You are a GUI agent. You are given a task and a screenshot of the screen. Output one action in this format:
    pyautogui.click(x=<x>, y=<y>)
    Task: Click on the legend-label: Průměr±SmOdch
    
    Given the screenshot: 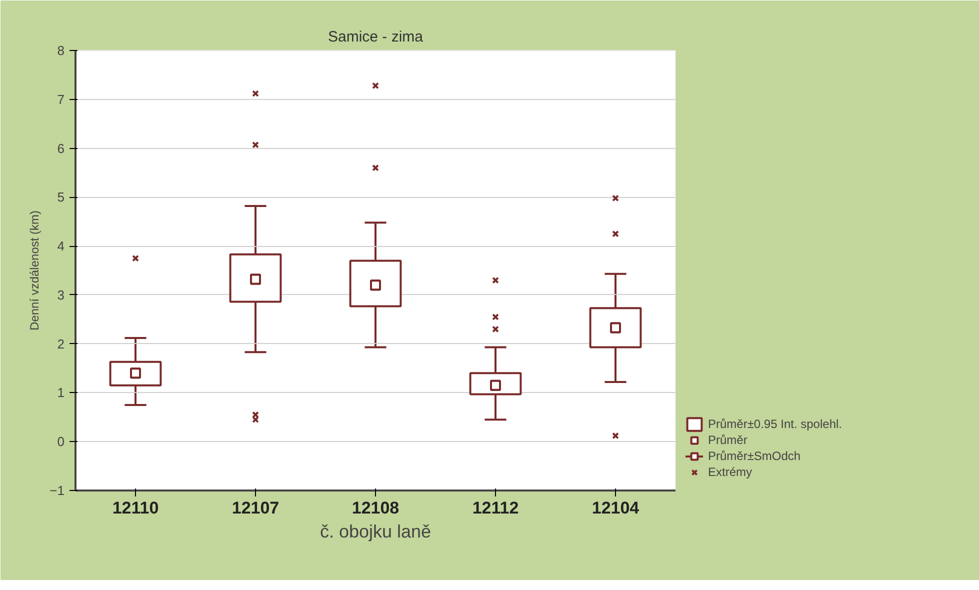 What is the action you would take?
    pyautogui.click(x=754, y=456)
    